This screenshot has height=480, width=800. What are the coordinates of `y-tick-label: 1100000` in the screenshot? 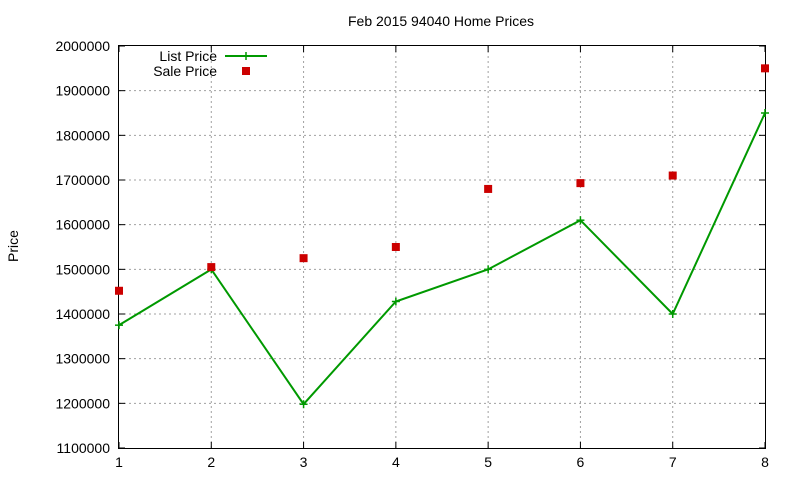 It's located at (84, 448).